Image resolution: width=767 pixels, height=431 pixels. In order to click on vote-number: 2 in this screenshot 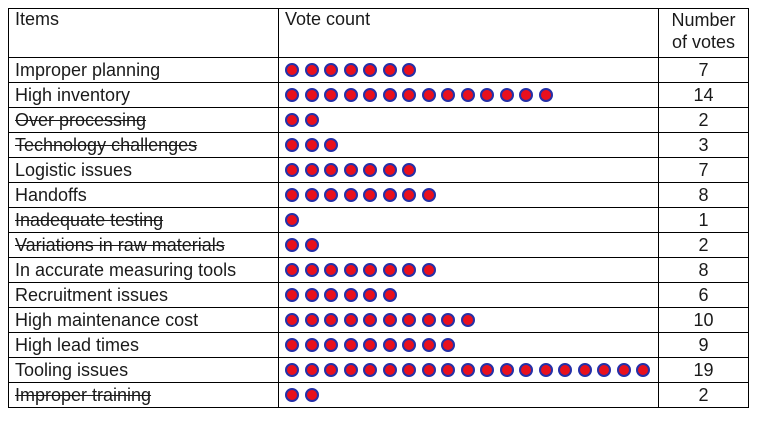, I will do `click(703, 120)`.